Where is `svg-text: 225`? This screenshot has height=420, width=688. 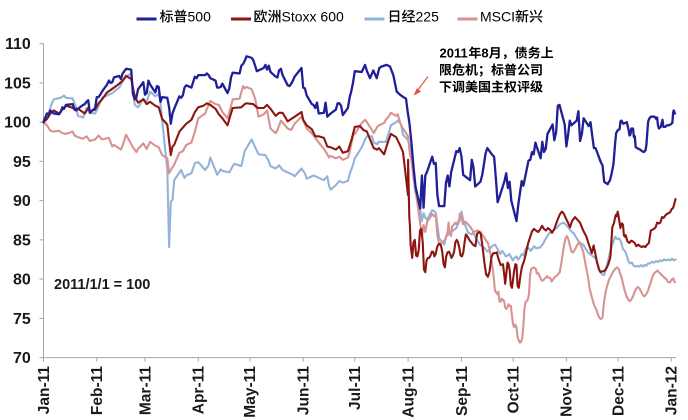
svg-text: 225 is located at coordinates (428, 16).